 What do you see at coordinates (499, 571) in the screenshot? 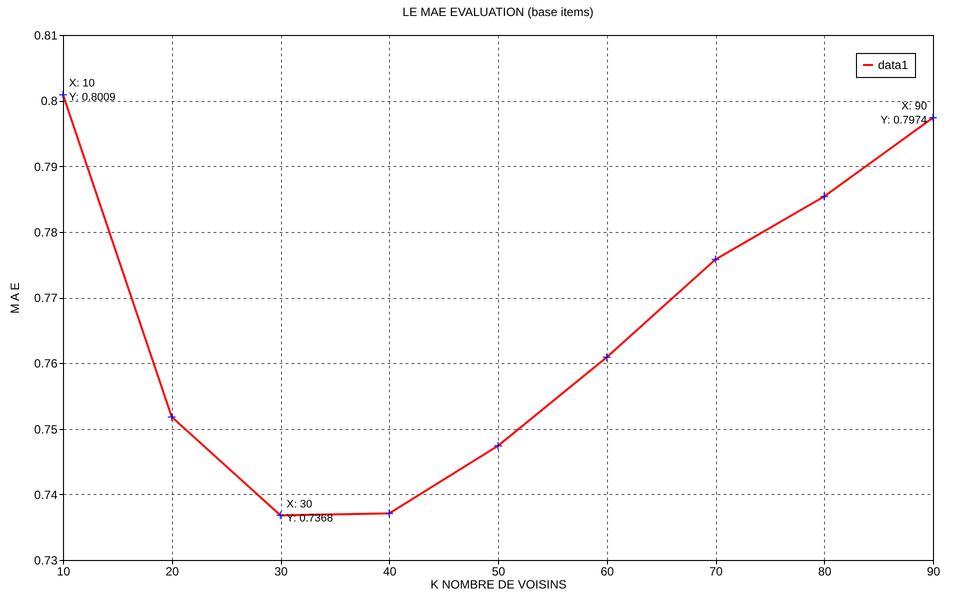
I see `x-tick-label: 50` at bounding box center [499, 571].